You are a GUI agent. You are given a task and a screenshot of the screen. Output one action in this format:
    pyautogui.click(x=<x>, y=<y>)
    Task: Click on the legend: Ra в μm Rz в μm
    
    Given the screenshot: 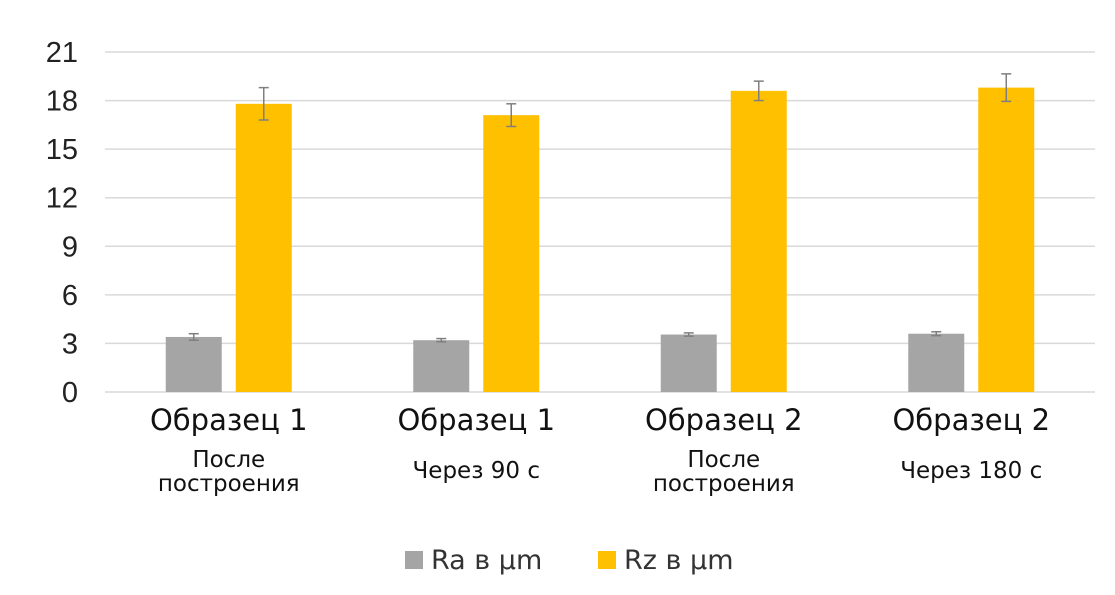 What is the action you would take?
    pyautogui.click(x=569, y=560)
    